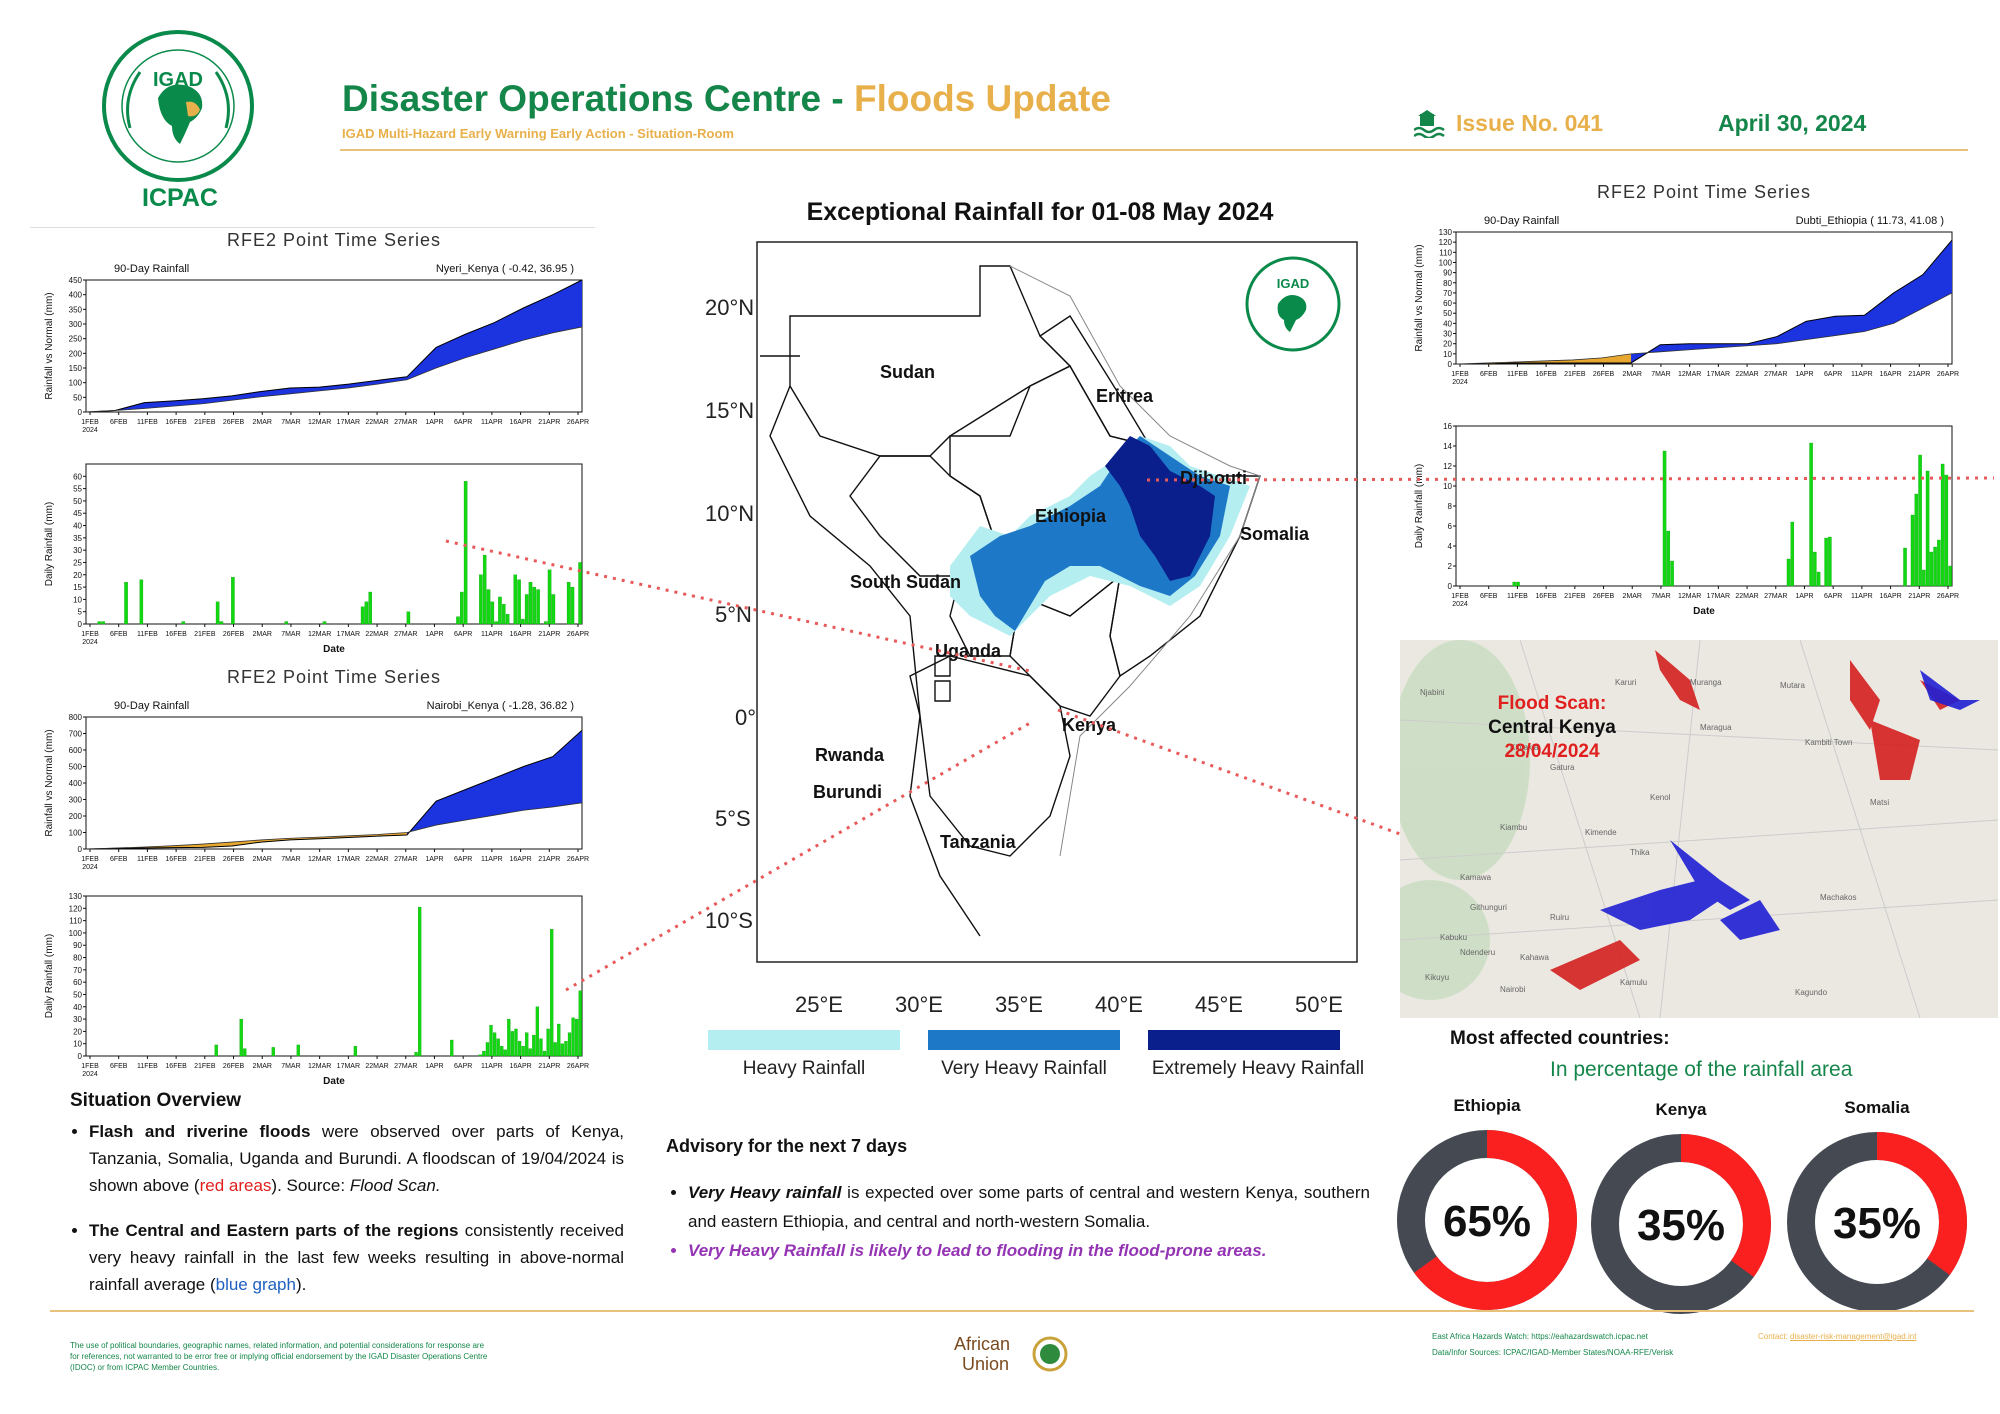 Image resolution: width=2000 pixels, height=1414 pixels. What do you see at coordinates (1154, 150) in the screenshot?
I see `header-divider` at bounding box center [1154, 150].